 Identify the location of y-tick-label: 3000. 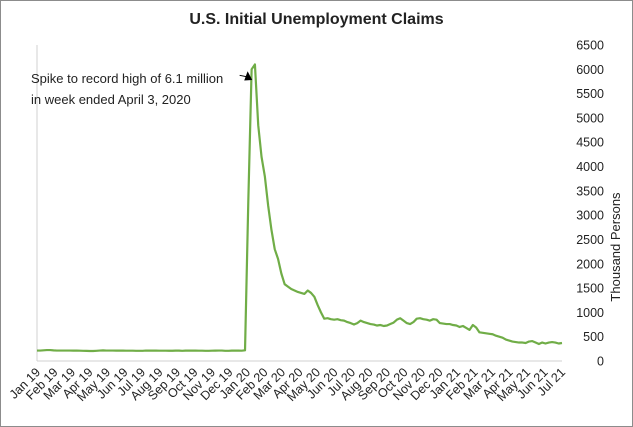
(590, 216).